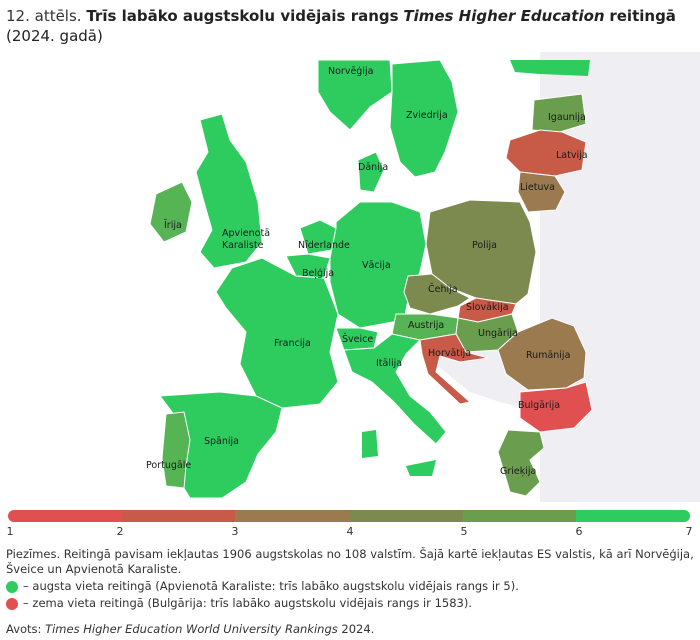 This screenshot has width=700, height=640. Describe the element at coordinates (229, 191) in the screenshot. I see `country-uk` at that location.